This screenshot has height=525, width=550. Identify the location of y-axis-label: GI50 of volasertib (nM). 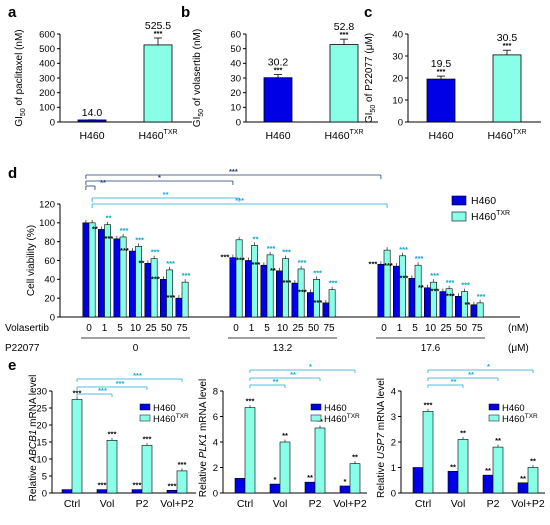
(198, 78).